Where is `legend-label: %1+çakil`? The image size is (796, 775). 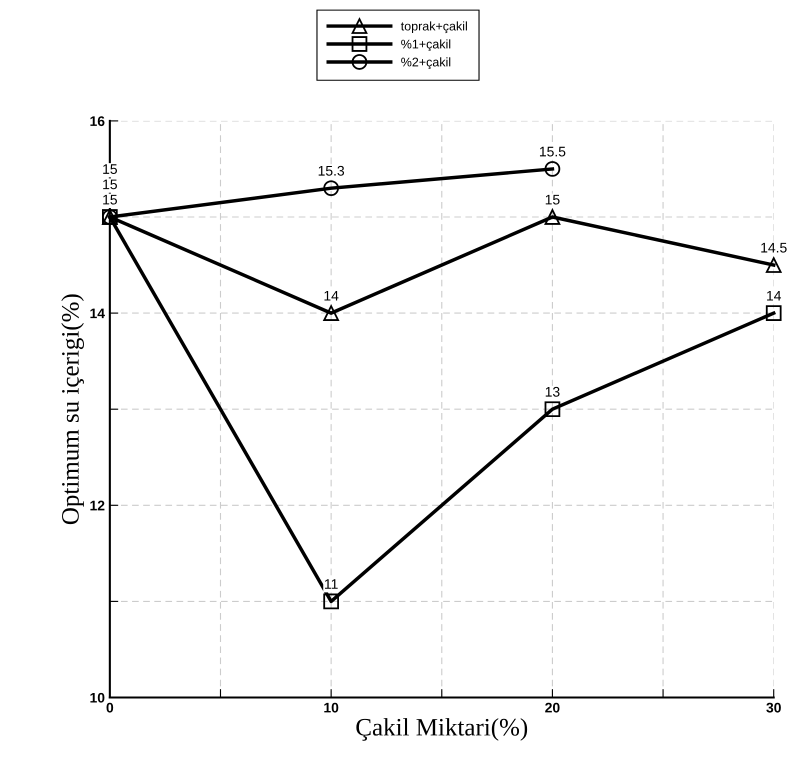
legend-label: %1+çakil is located at coordinates (425, 45).